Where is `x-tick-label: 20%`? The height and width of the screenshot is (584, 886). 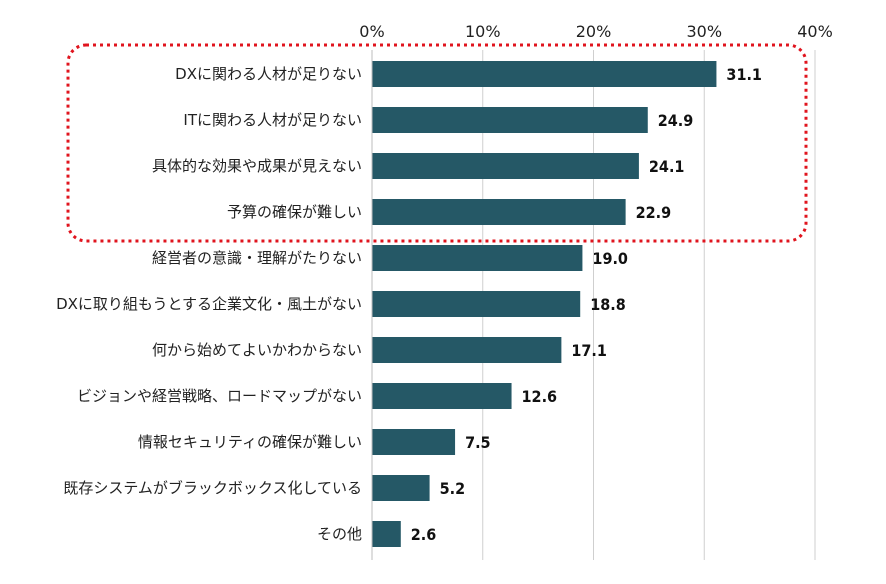 x-tick-label: 20% is located at coordinates (594, 31).